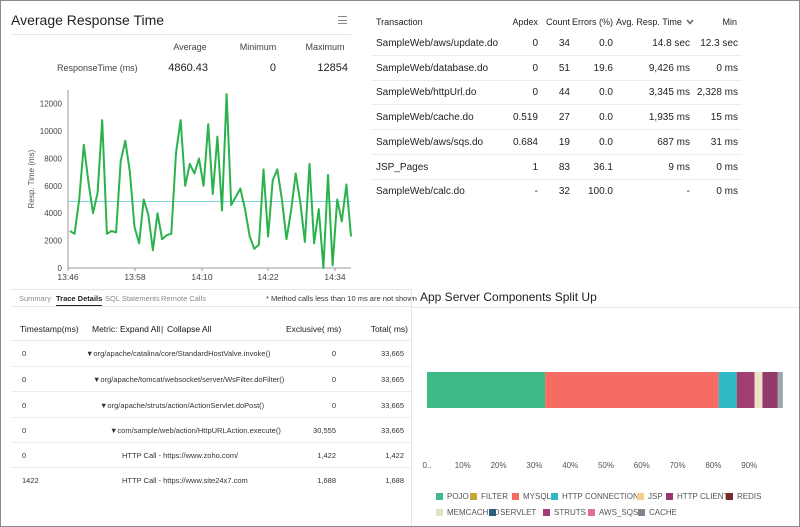 Image resolution: width=800 pixels, height=527 pixels. What do you see at coordinates (53, 186) in the screenshot?
I see `y-tick-label: 6000` at bounding box center [53, 186].